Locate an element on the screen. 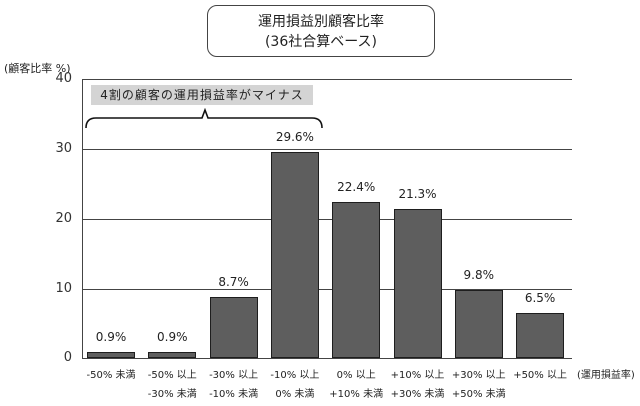 This screenshot has width=640, height=406. chart-title-box: 運用損益別顧客比率 (36社合算ベース) is located at coordinates (321, 31).